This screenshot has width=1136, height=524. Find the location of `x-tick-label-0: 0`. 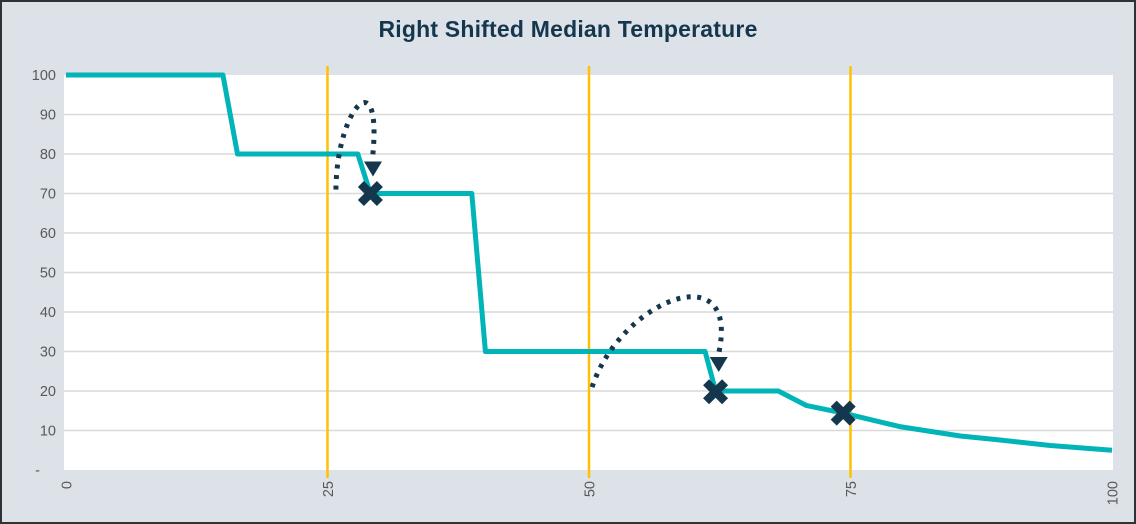

x-tick-label-0: 0 is located at coordinates (68, 485).